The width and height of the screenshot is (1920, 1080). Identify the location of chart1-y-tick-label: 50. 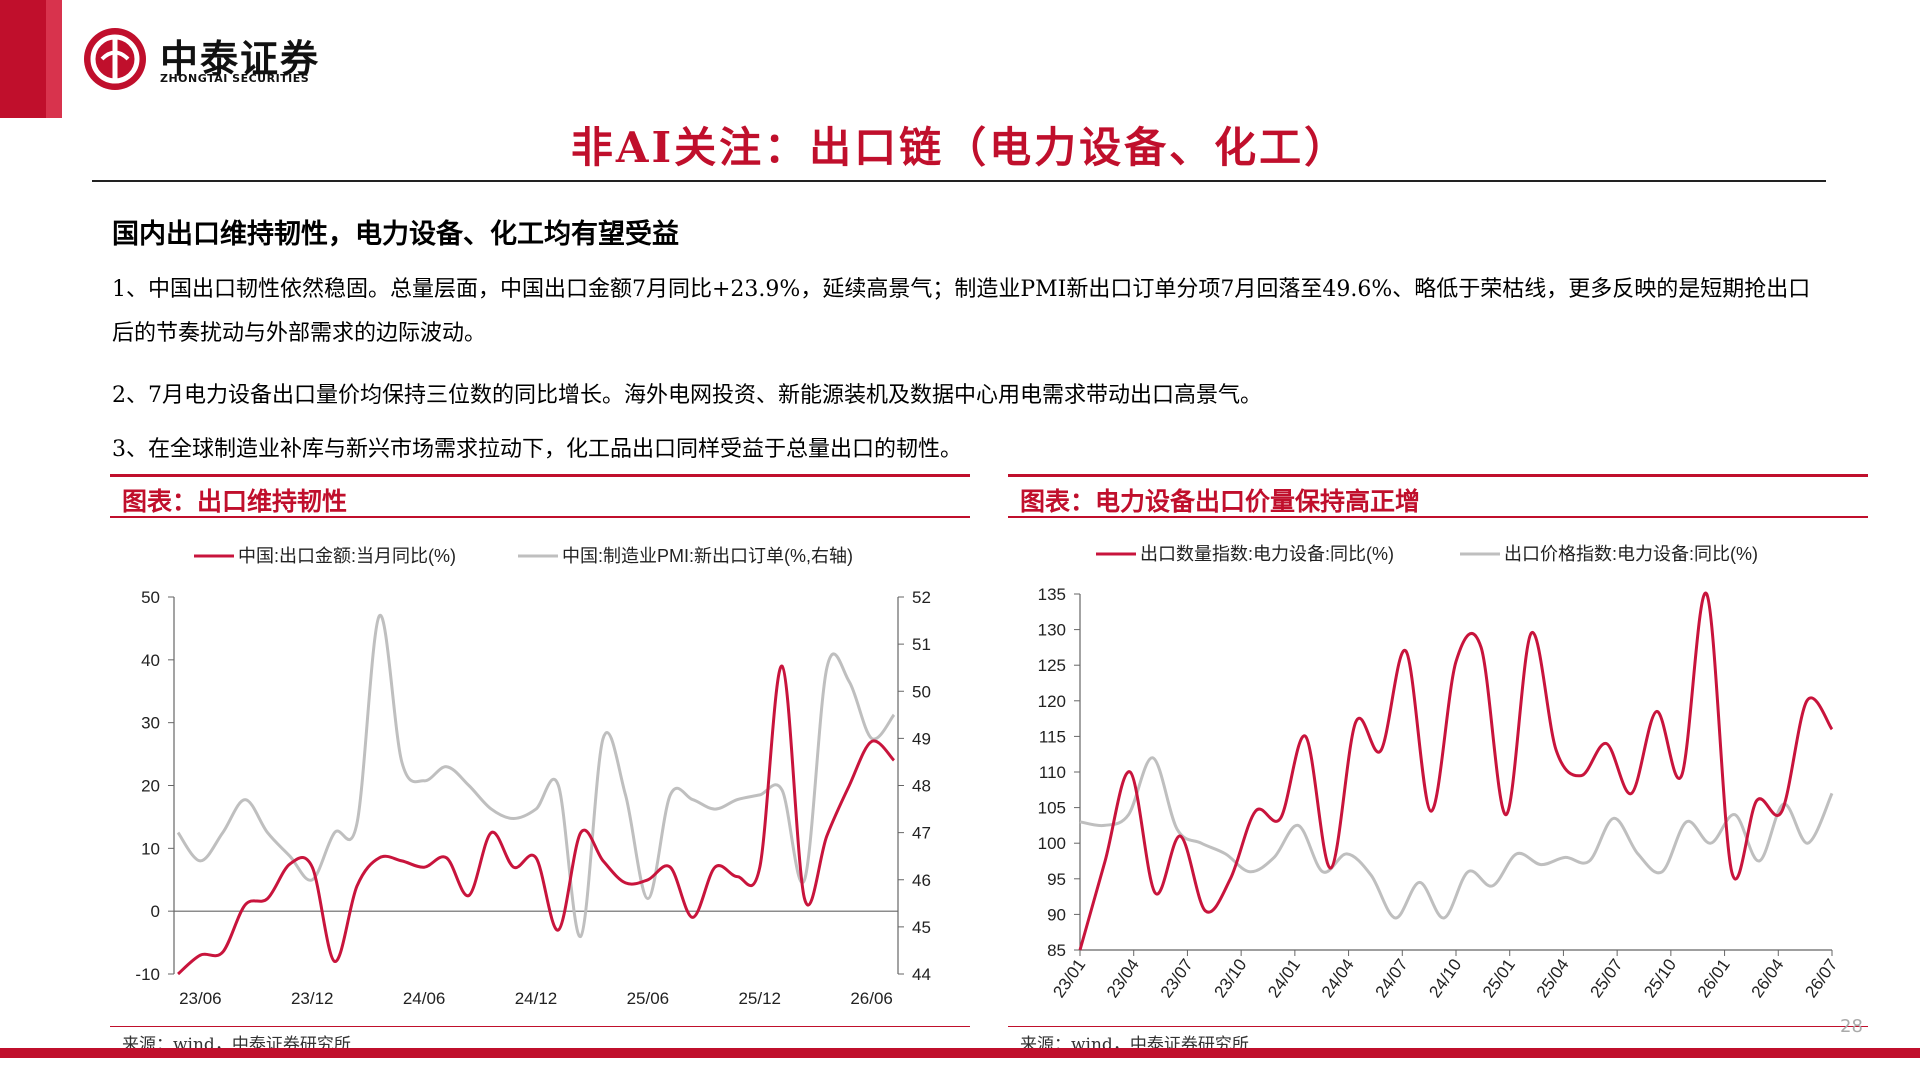
(150, 597).